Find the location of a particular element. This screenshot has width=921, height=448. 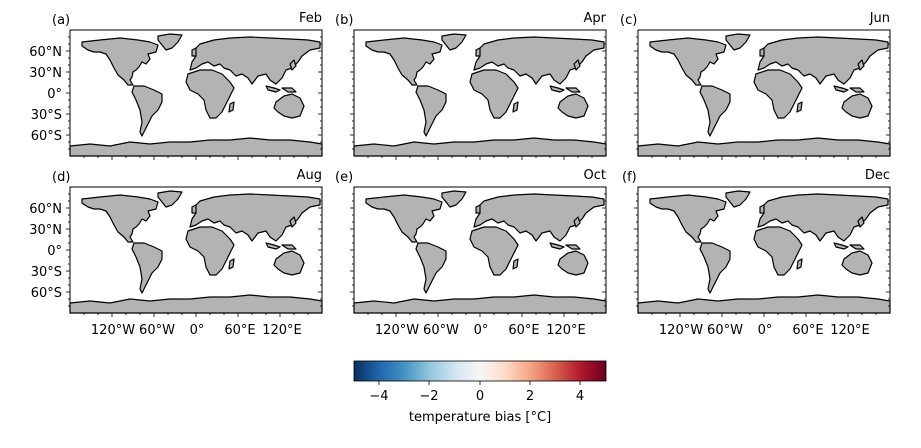

panel-a-month: Feb is located at coordinates (310, 18).